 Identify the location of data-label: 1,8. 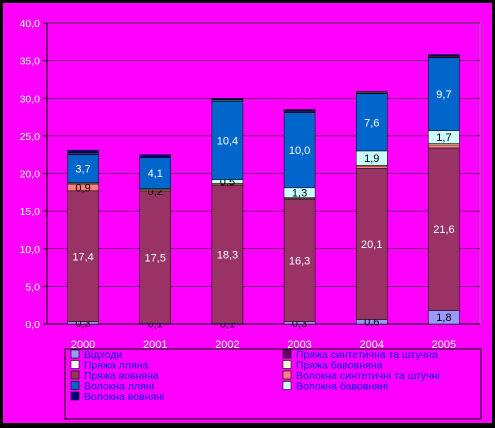
(443, 318).